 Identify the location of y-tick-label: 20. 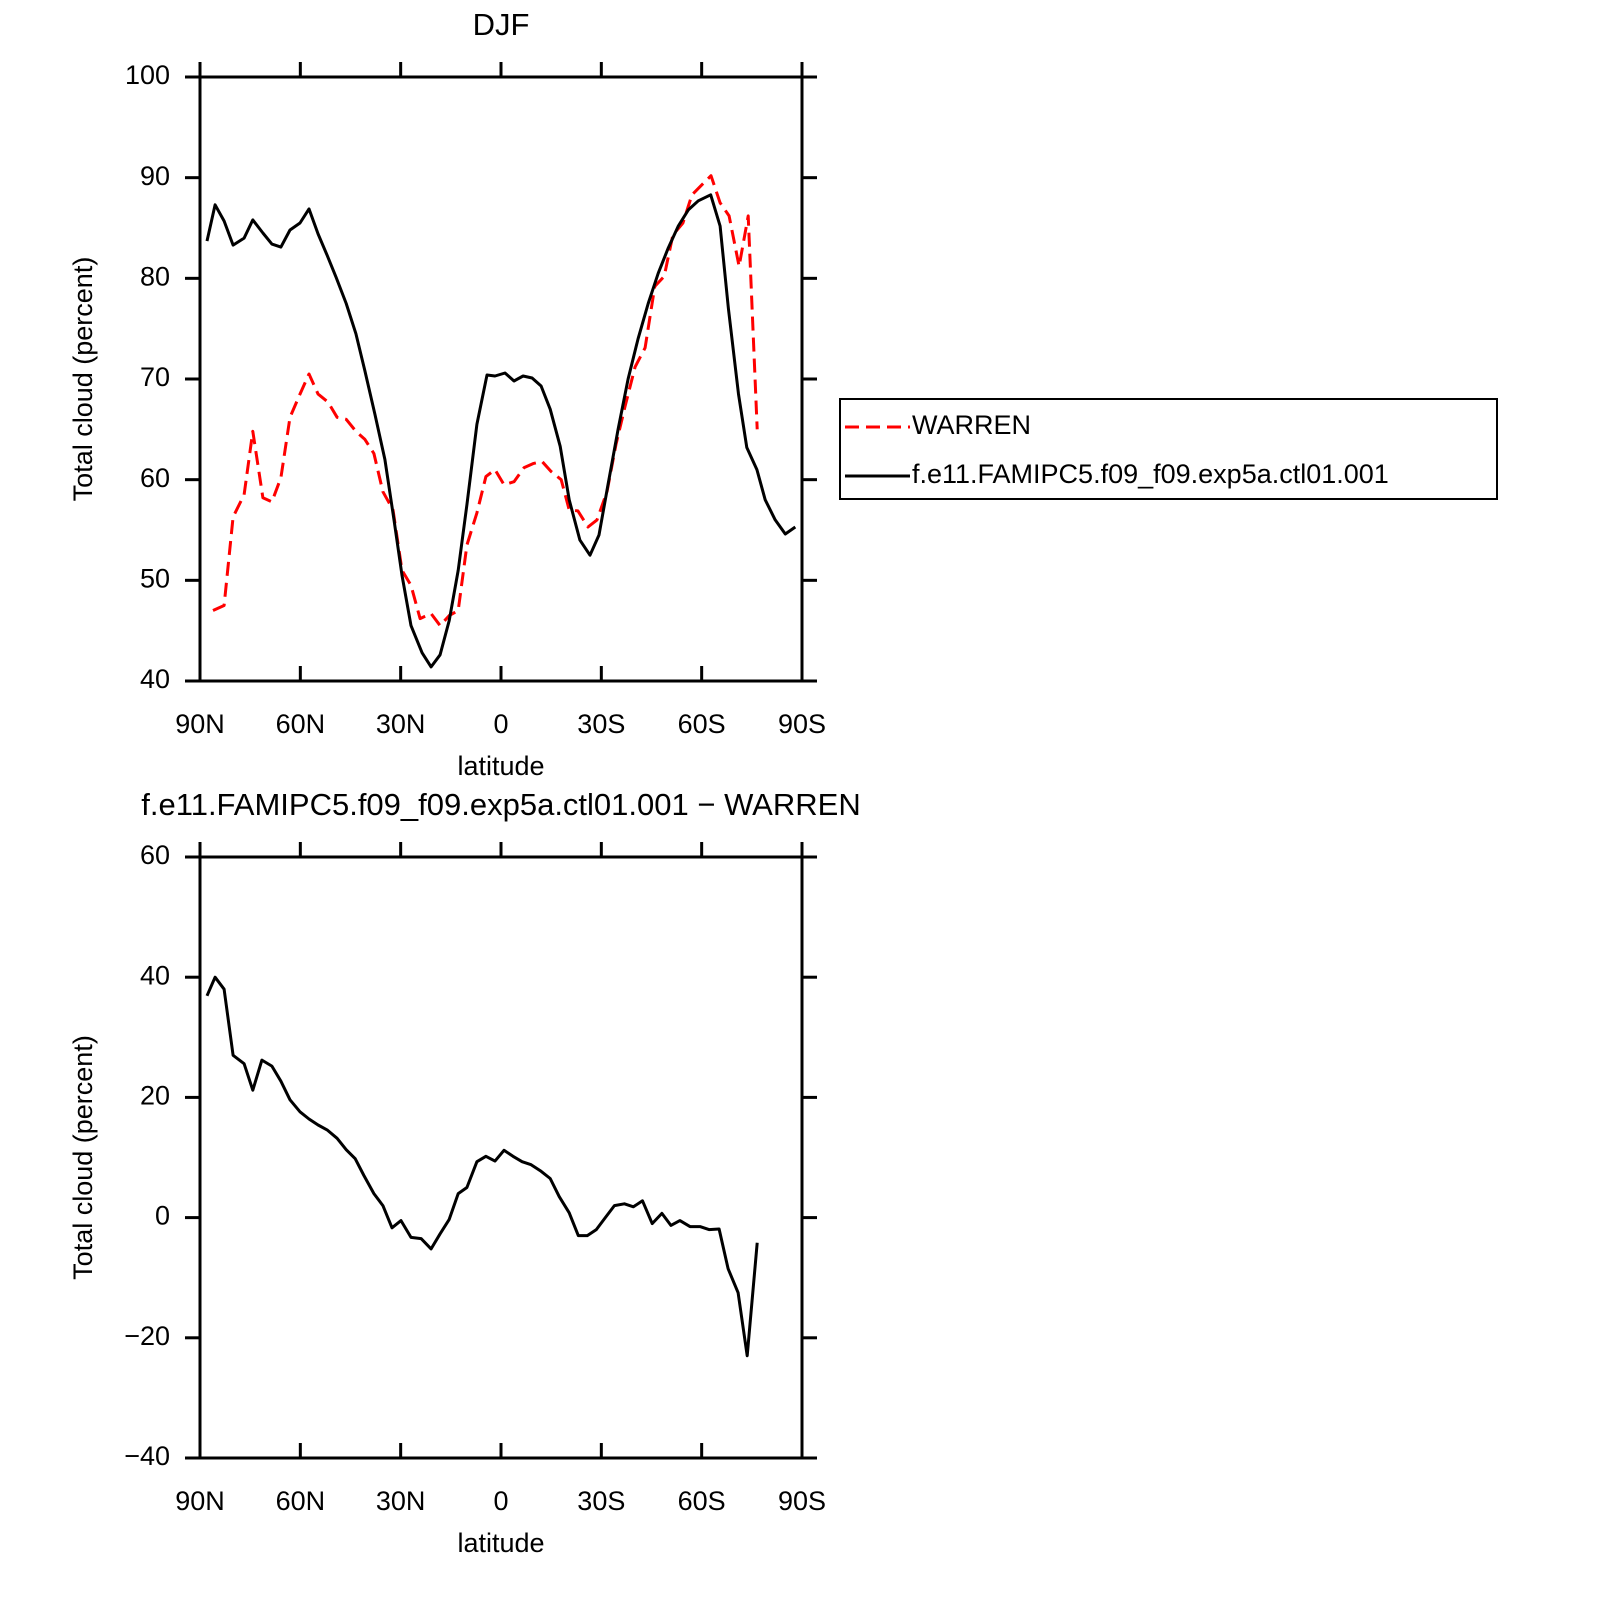
(155, 1096).